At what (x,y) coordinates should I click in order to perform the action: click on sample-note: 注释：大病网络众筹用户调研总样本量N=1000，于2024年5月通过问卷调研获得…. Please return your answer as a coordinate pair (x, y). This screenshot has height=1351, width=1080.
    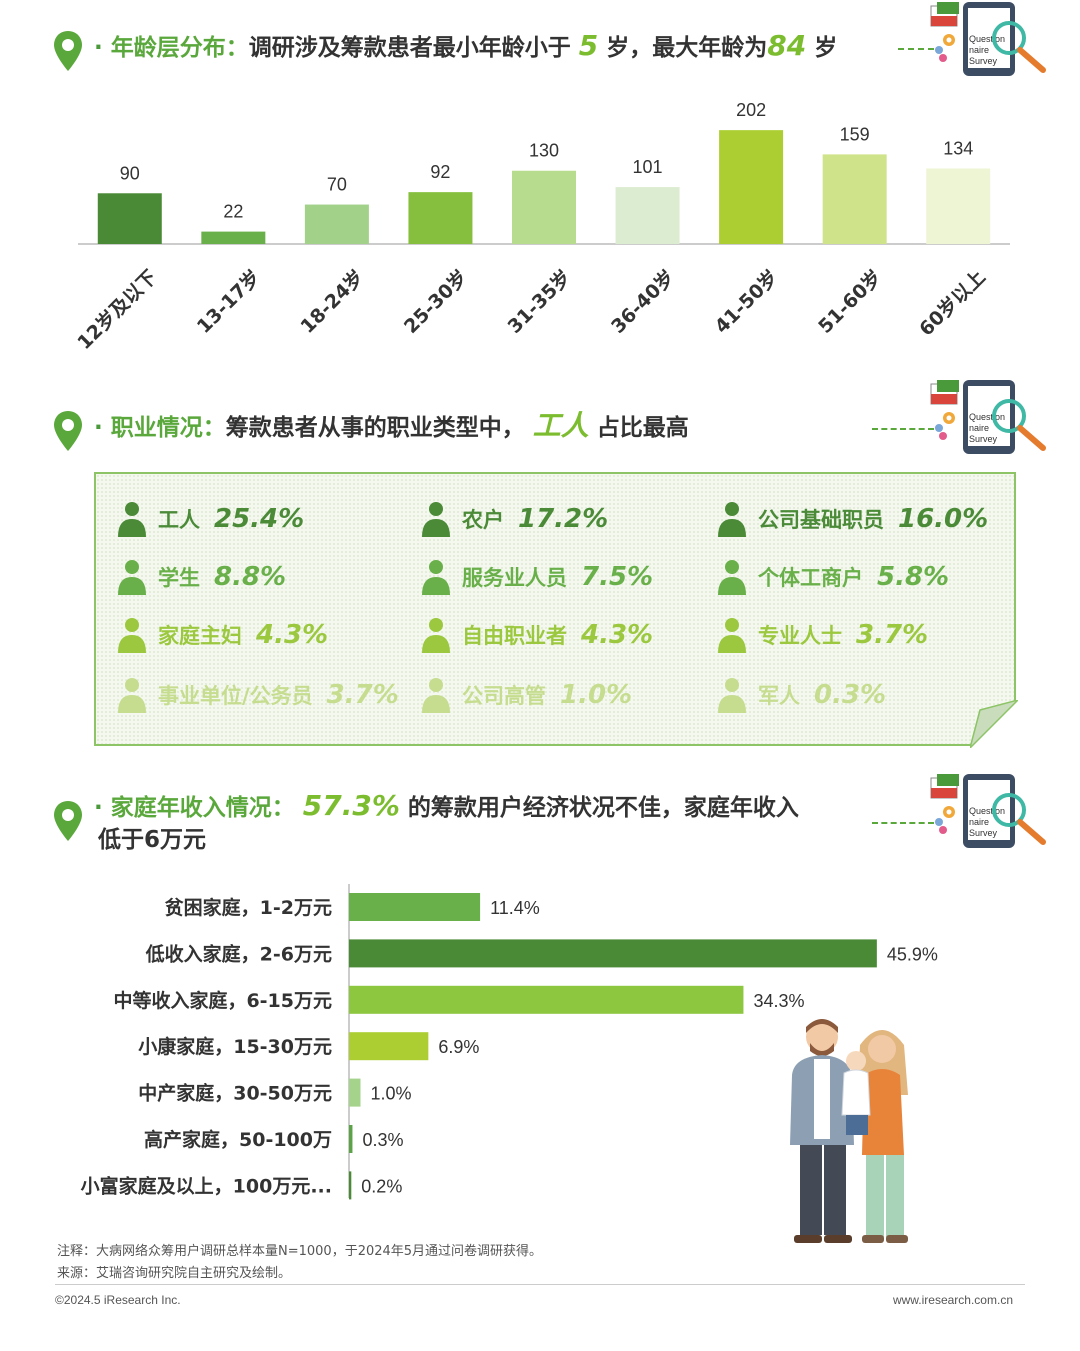
    Looking at the image, I should click on (300, 1251).